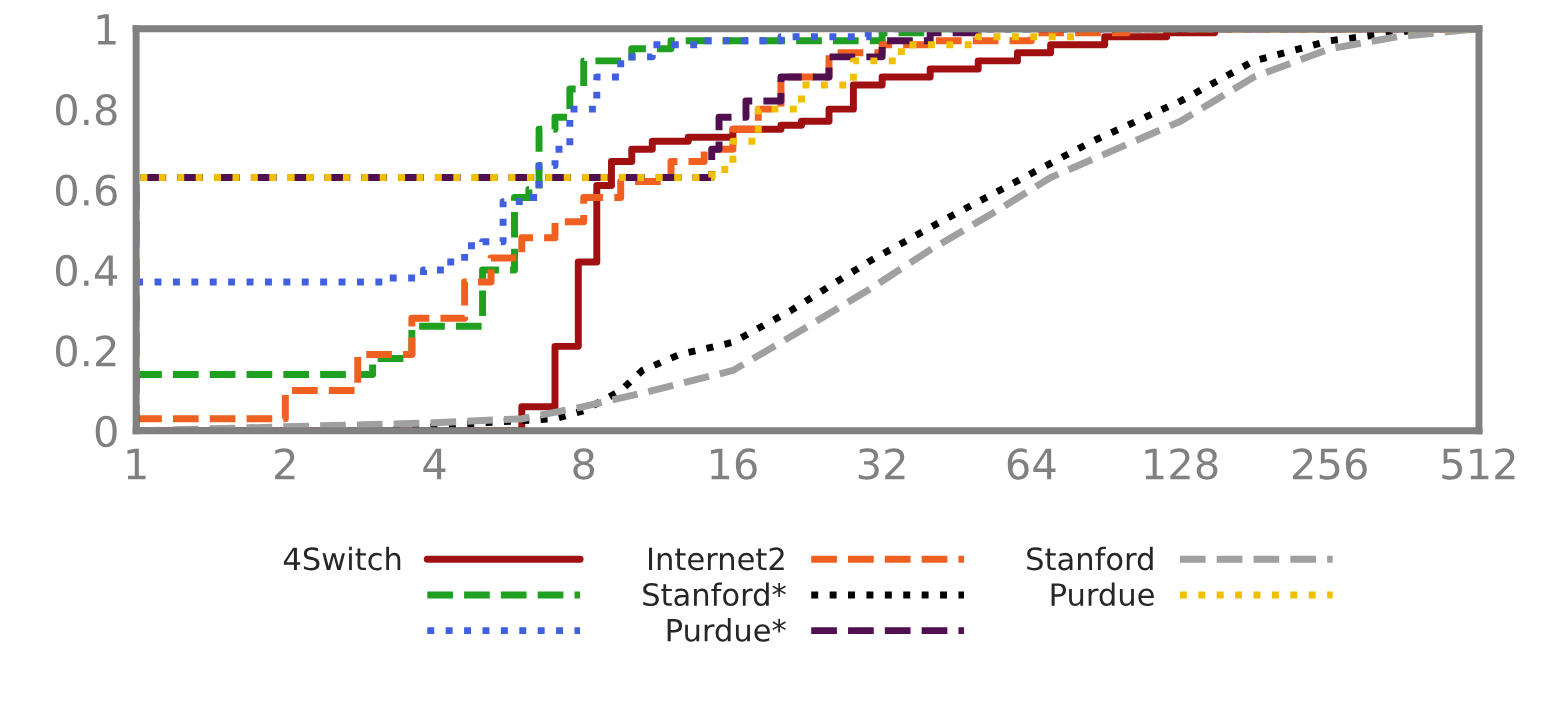  Describe the element at coordinates (1102, 594) in the screenshot. I see `legend-label: Purdue` at that location.